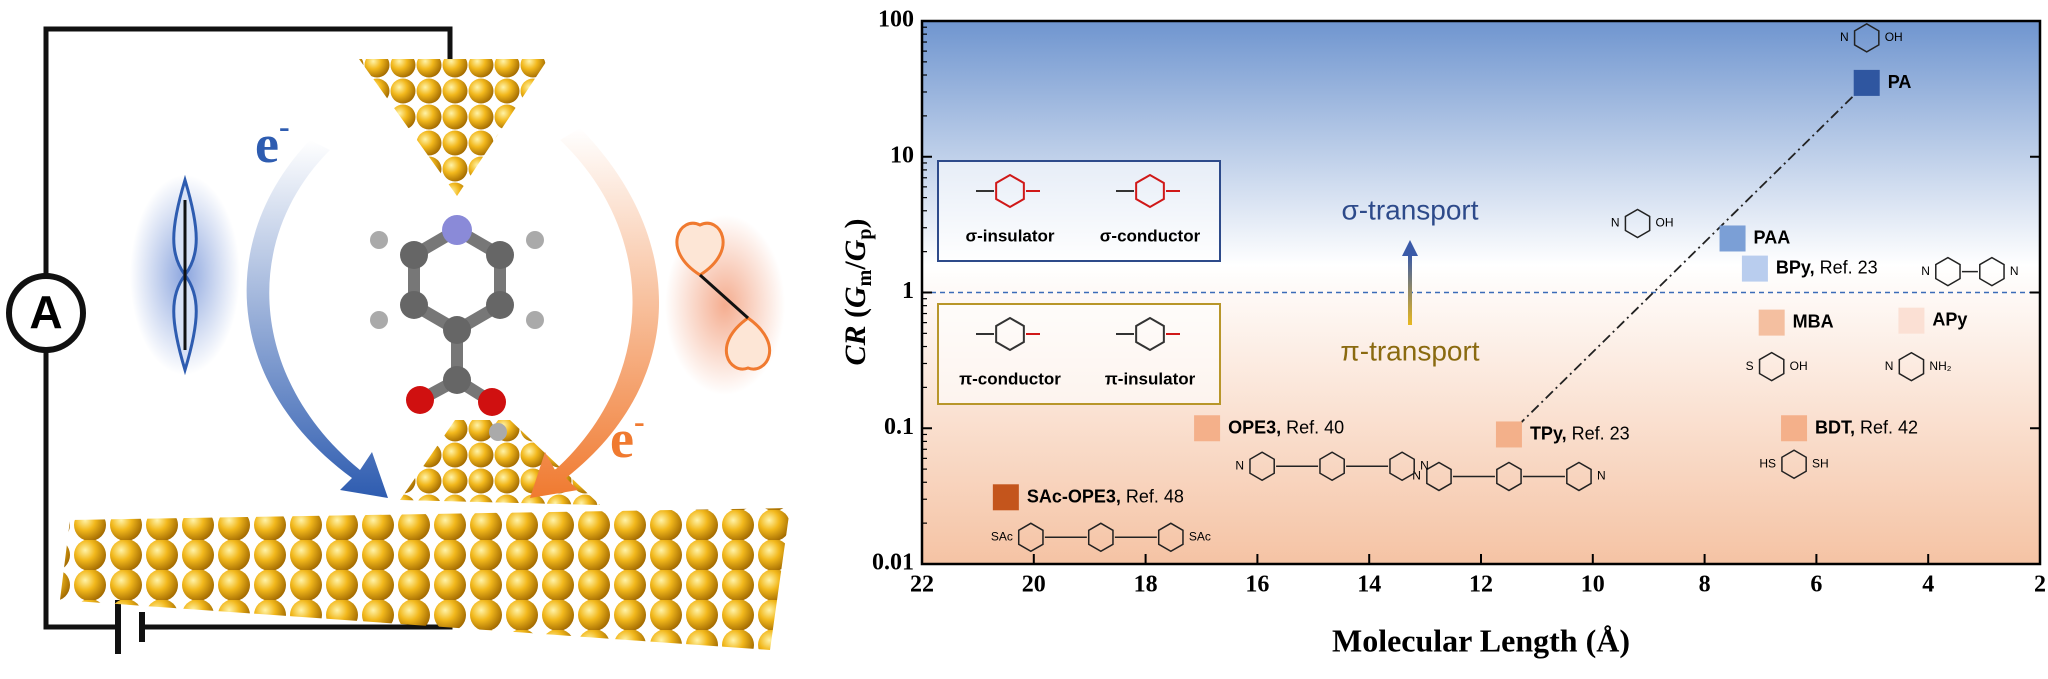 This screenshot has width=2048, height=679. I want to click on legend-item: π-insulator, so click(1150, 378).